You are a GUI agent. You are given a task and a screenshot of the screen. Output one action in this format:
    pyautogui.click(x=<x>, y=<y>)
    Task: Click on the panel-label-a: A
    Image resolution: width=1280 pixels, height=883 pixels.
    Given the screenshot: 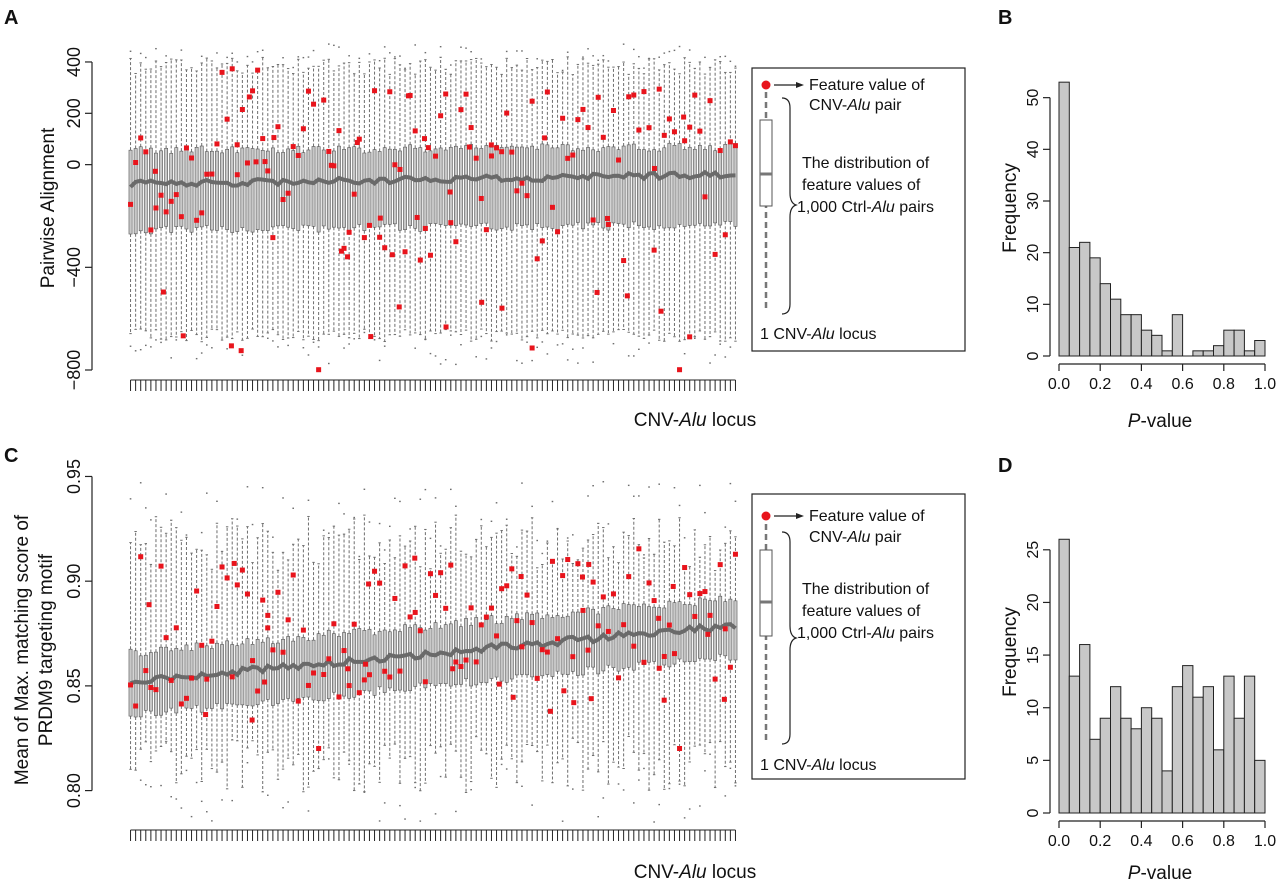 What is the action you would take?
    pyautogui.click(x=11, y=18)
    